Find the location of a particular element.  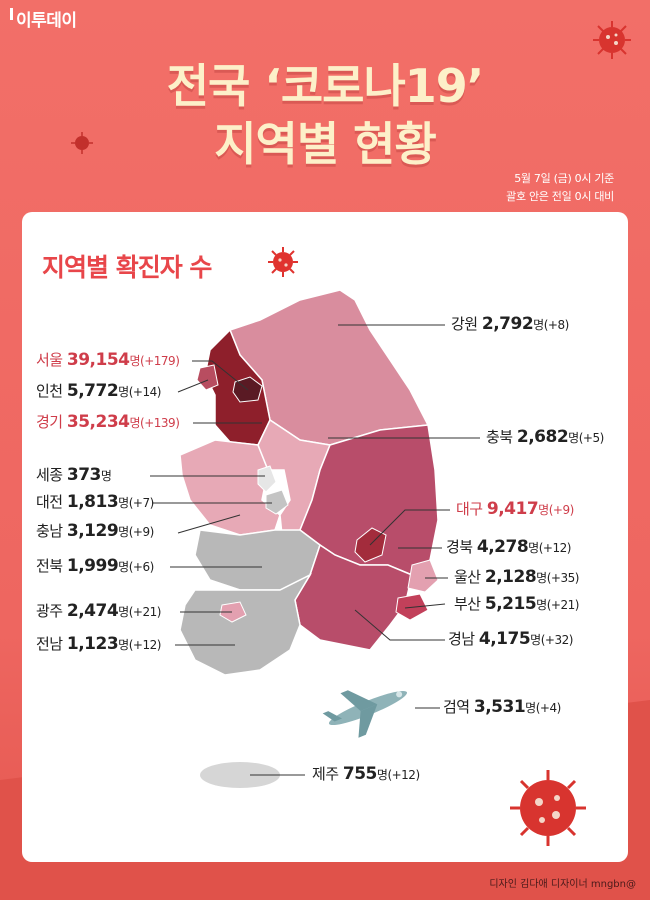

page-title-line2: 지역별 현황 is located at coordinates (325, 144).